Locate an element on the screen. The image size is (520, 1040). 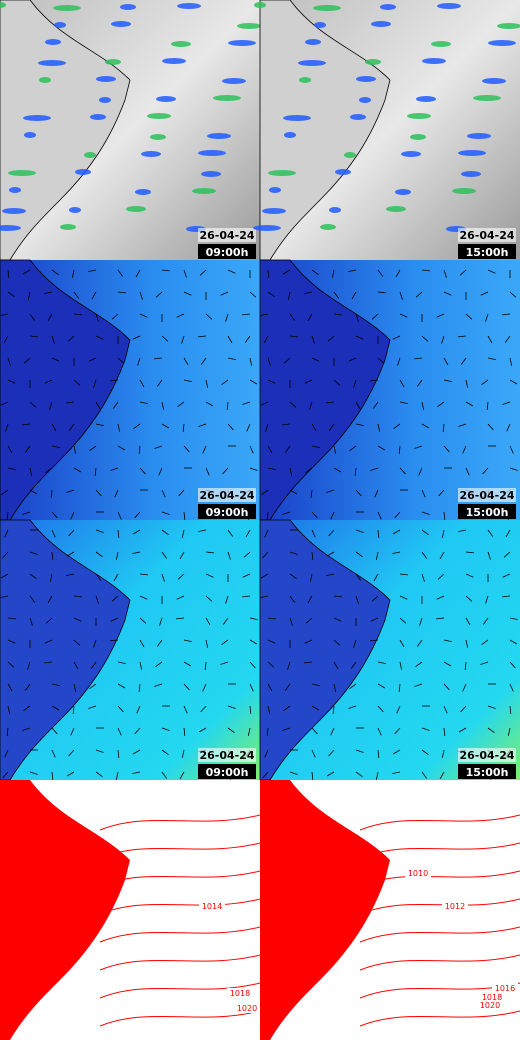
date-label: 26-04-24 is located at coordinates (486, 755).